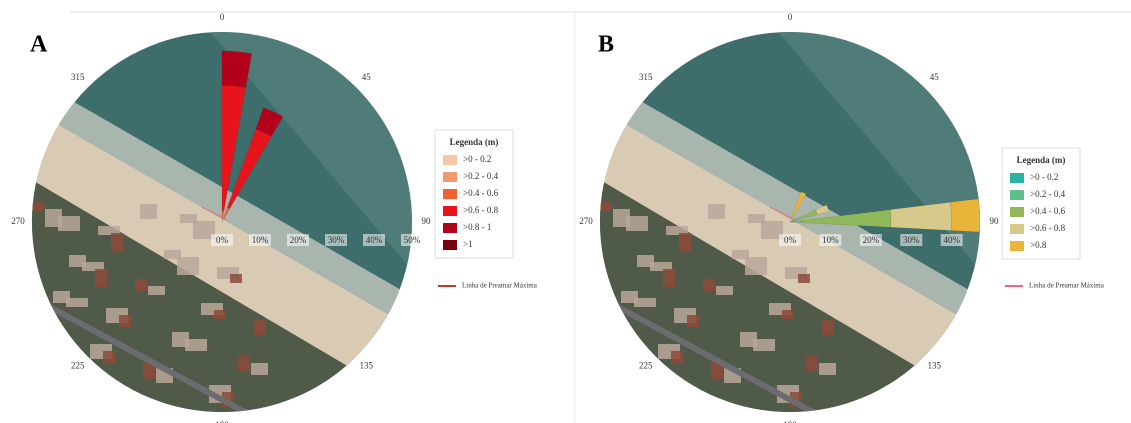 This screenshot has height=423, width=1131. Describe the element at coordinates (1041, 203) in the screenshot. I see `legend-box` at that location.